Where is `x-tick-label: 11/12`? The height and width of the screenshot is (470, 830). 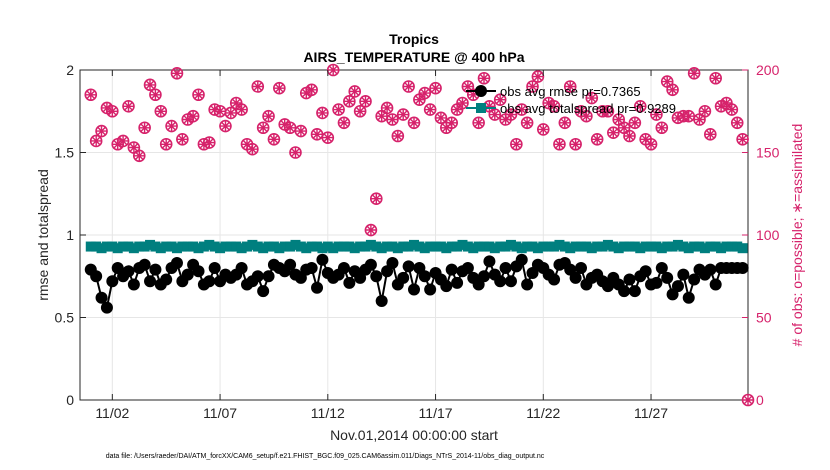 x-tick-label: 11/12 is located at coordinates (328, 413).